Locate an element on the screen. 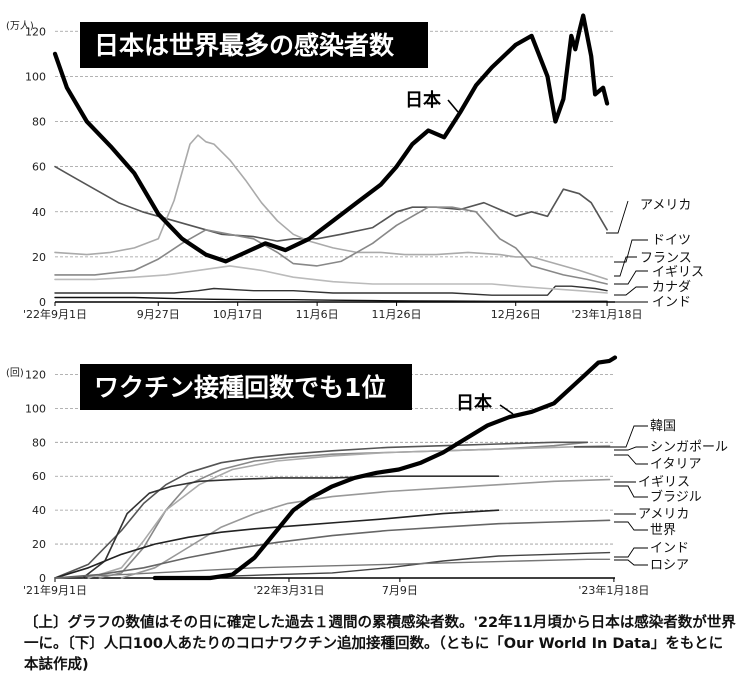 The height and width of the screenshot is (698, 750). x-tick-label: 11月6日 is located at coordinates (317, 314).